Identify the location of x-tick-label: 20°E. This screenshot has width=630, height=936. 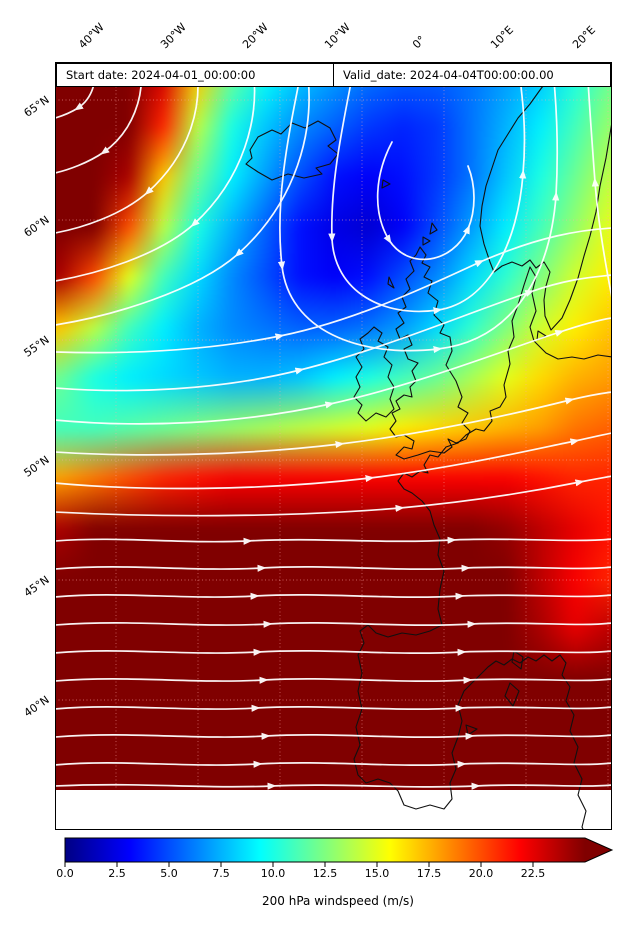
(584, 37).